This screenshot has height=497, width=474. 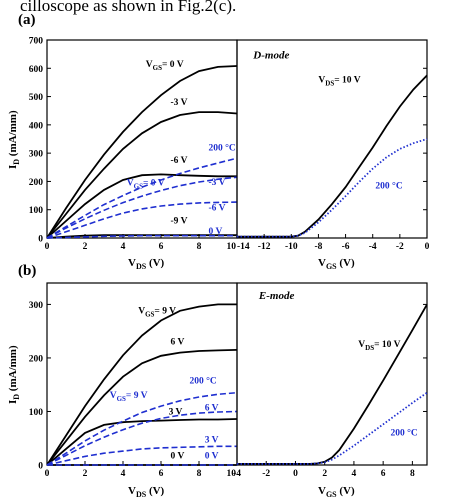 What do you see at coordinates (36, 42) in the screenshot?
I see `y-tick-label: 700` at bounding box center [36, 42].